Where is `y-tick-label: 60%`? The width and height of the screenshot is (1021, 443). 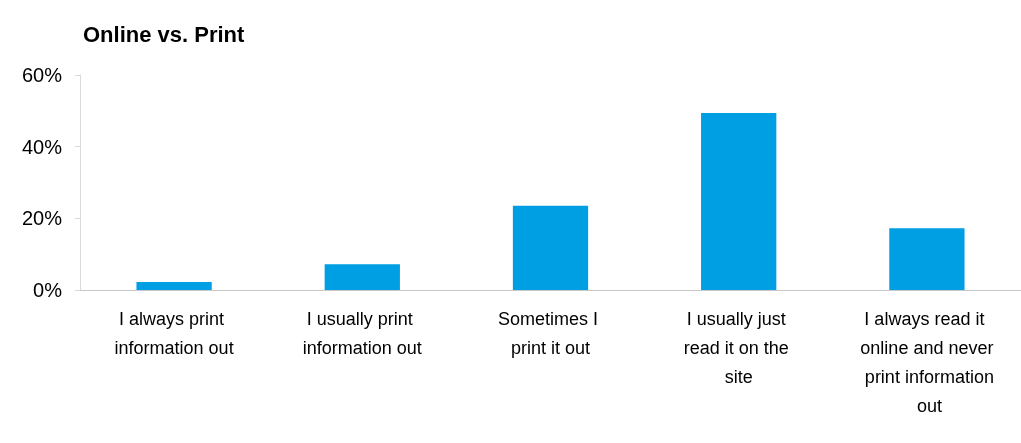 y-tick-label: 60% is located at coordinates (42, 75).